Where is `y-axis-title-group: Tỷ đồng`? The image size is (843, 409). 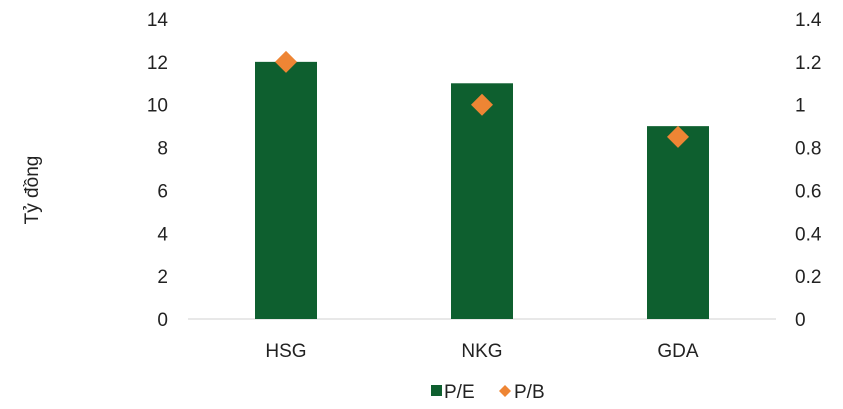 y-axis-title-group: Tỷ đồng is located at coordinates (32, 190).